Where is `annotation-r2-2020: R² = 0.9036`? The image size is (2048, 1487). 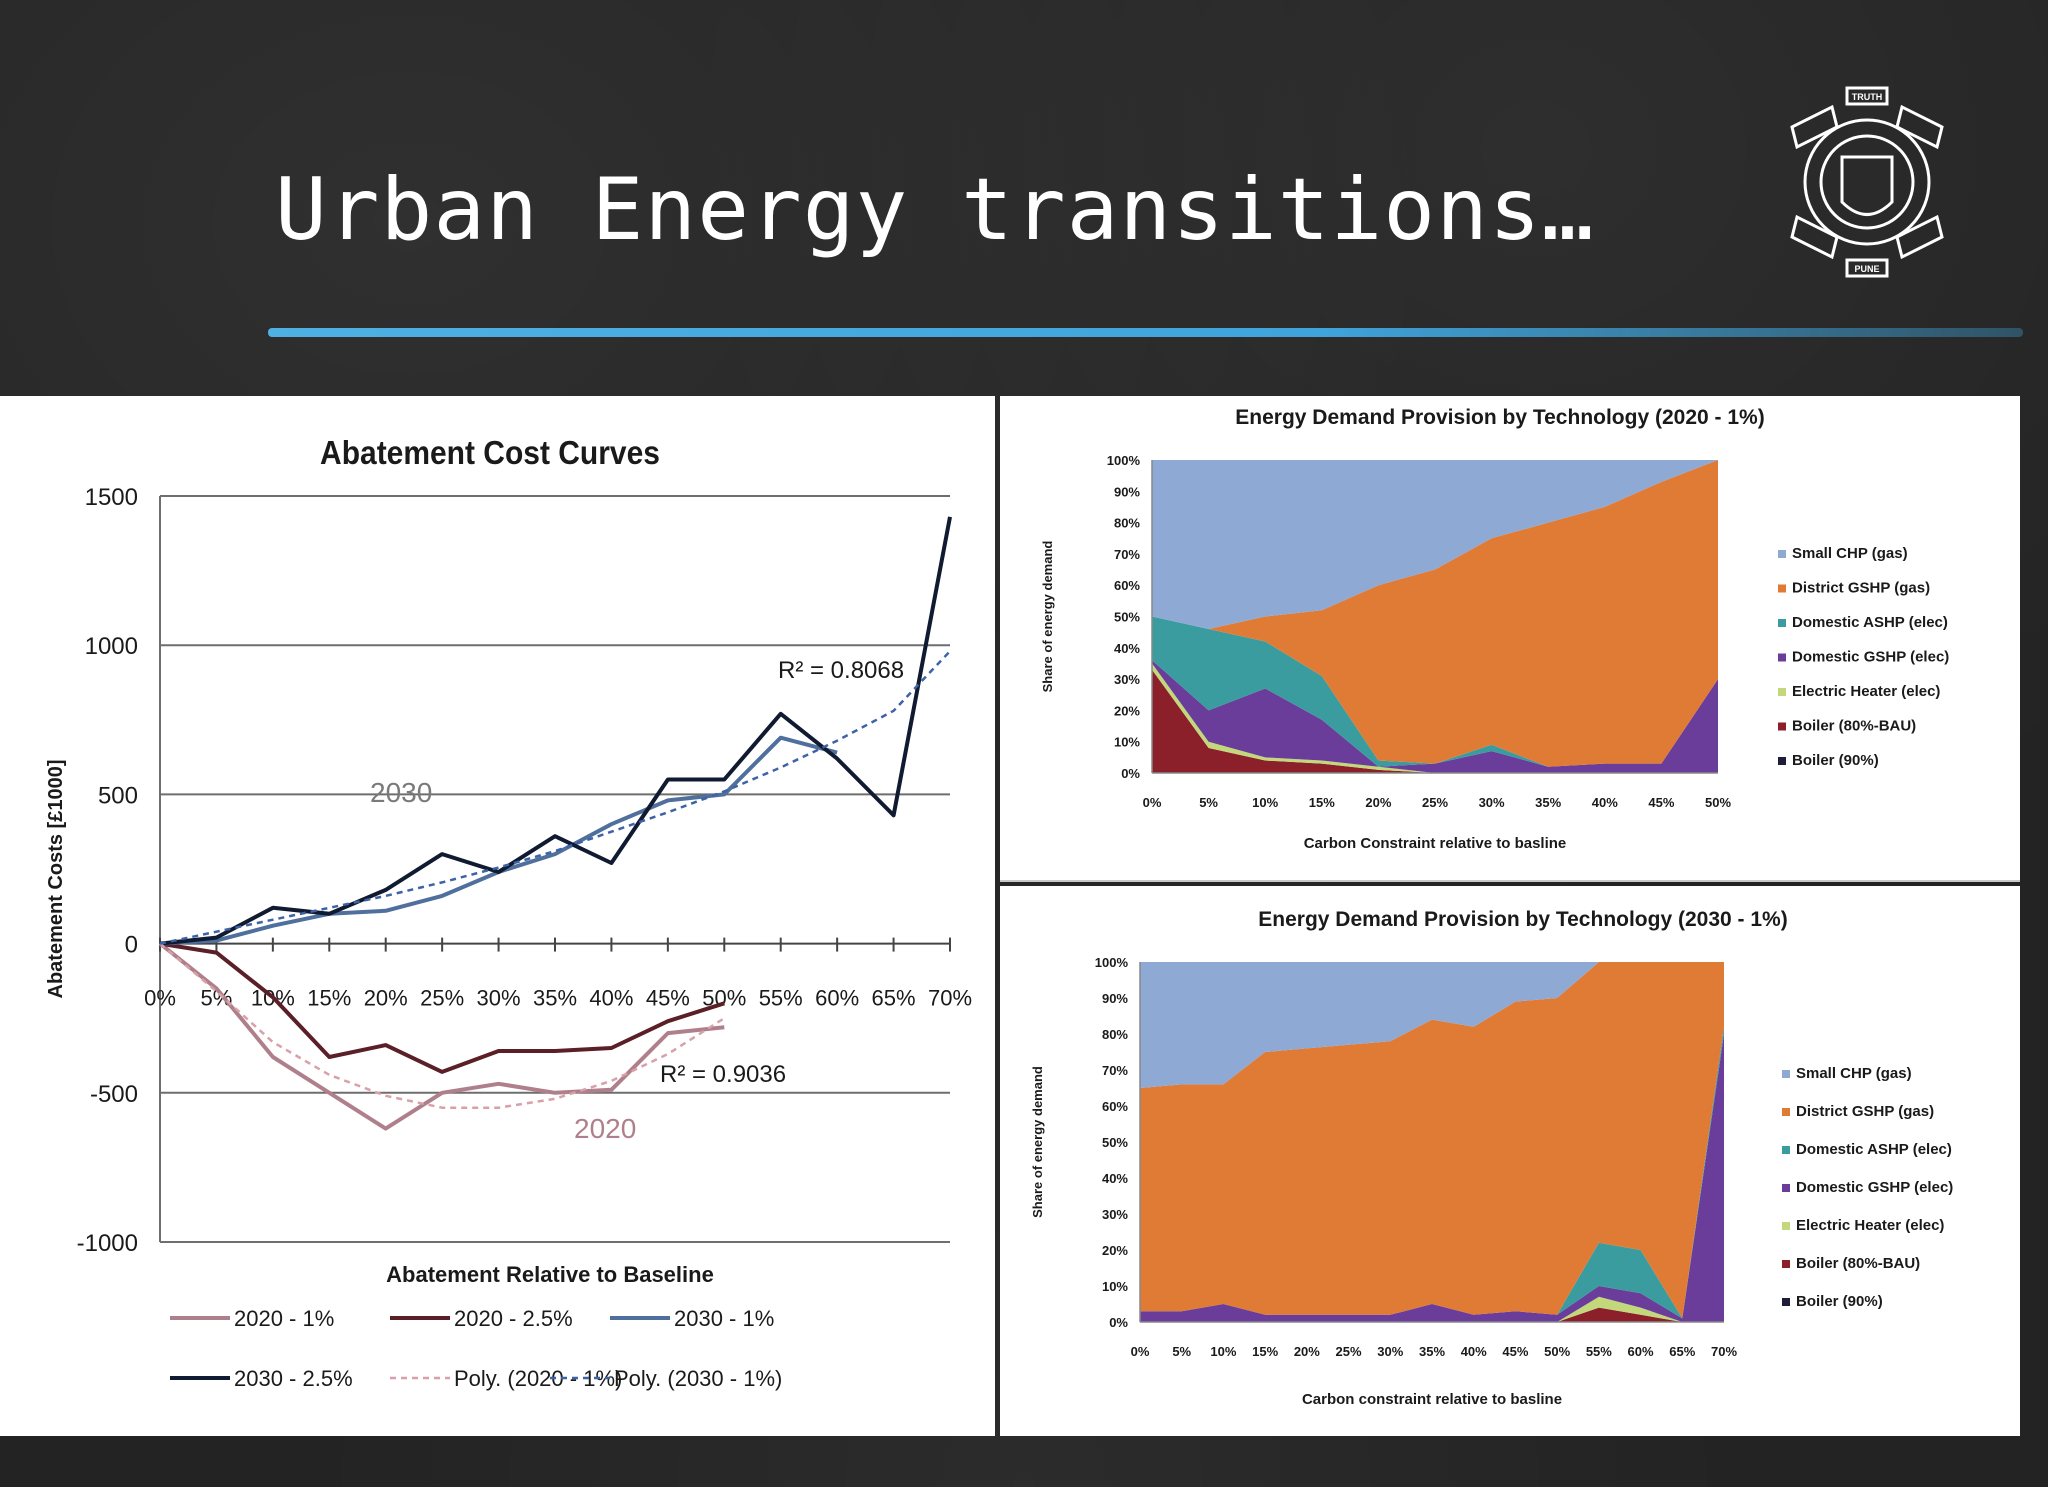
annotation-r2-2020: R² = 0.9036 is located at coordinates (723, 1074).